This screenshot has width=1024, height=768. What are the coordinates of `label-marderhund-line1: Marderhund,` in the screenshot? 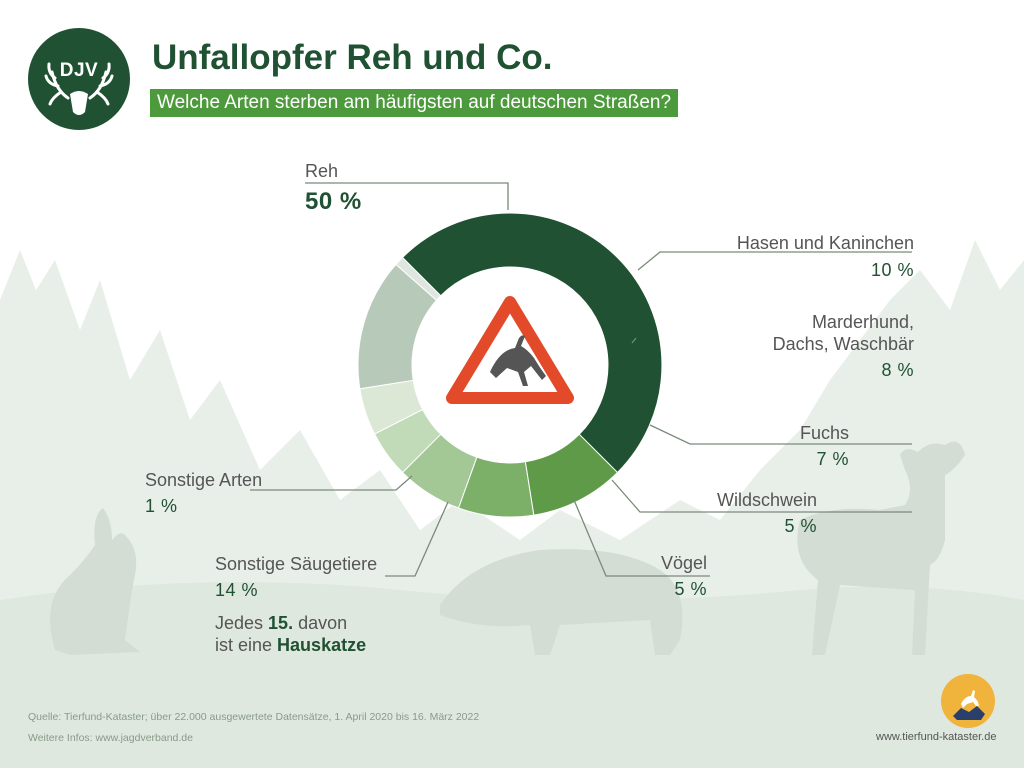 It's located at (862, 322).